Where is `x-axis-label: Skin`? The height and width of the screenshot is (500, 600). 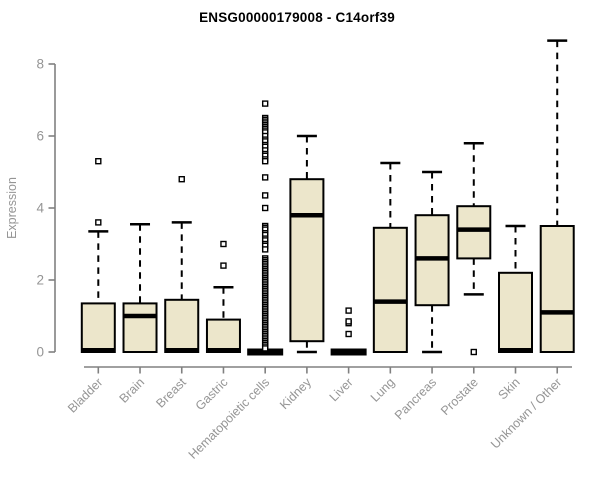
x-axis-label: Skin is located at coordinates (509, 388).